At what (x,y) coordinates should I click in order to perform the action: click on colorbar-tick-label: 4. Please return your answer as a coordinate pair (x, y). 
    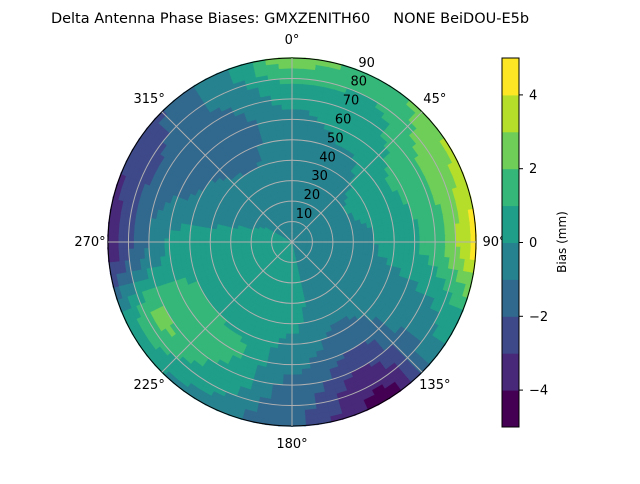
    Looking at the image, I should click on (533, 95).